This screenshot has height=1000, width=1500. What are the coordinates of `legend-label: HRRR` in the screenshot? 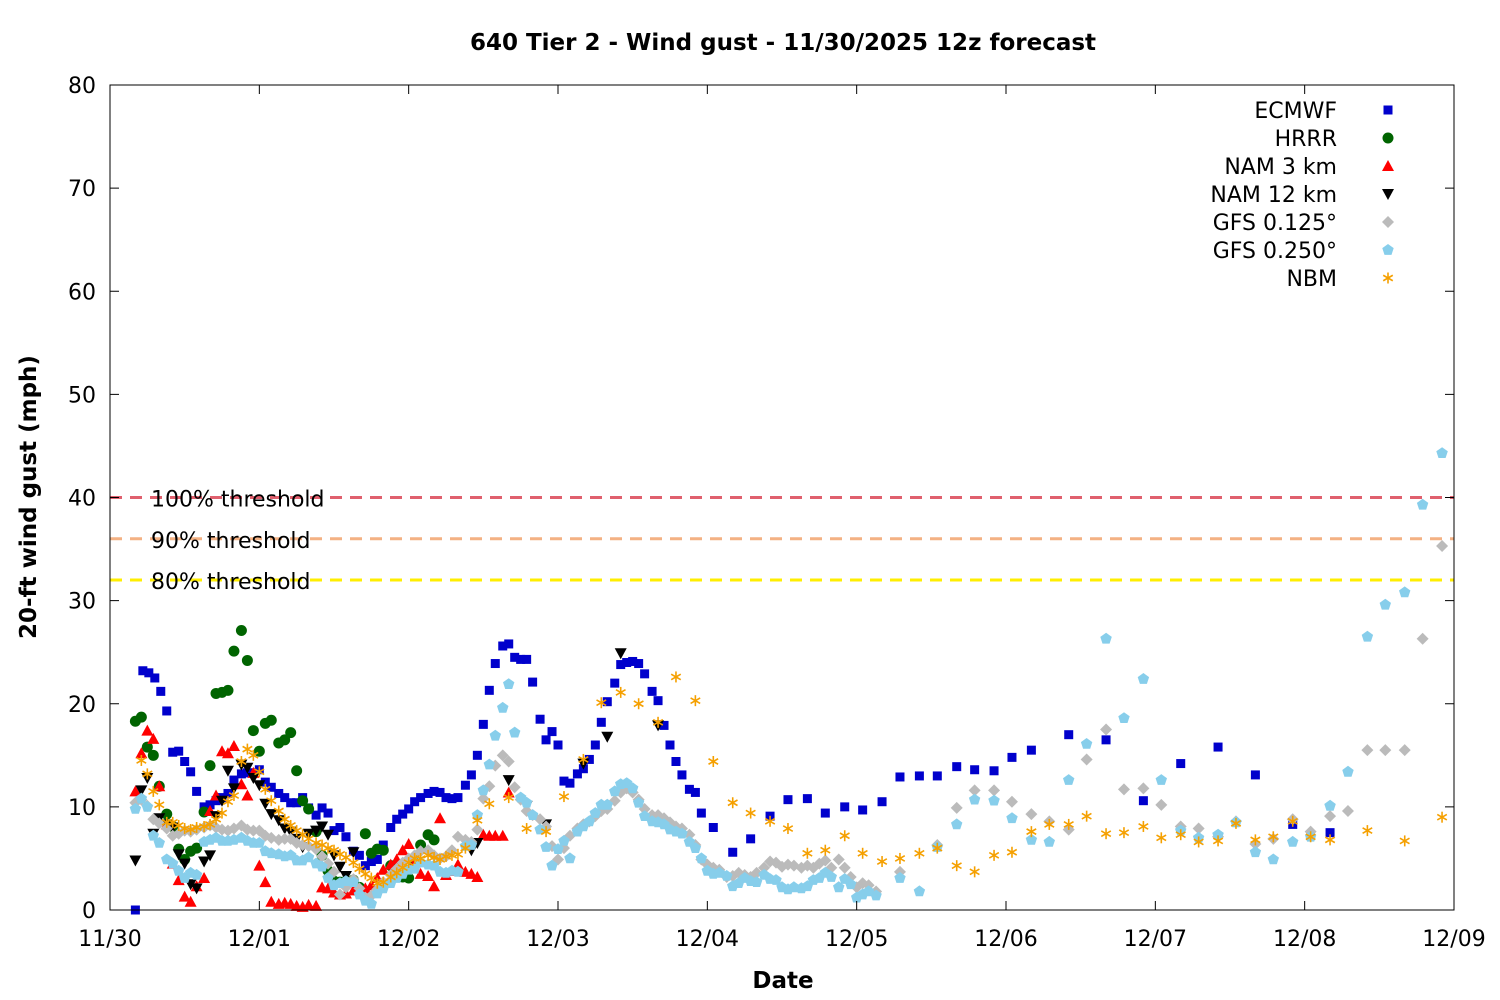 It's located at (1306, 139).